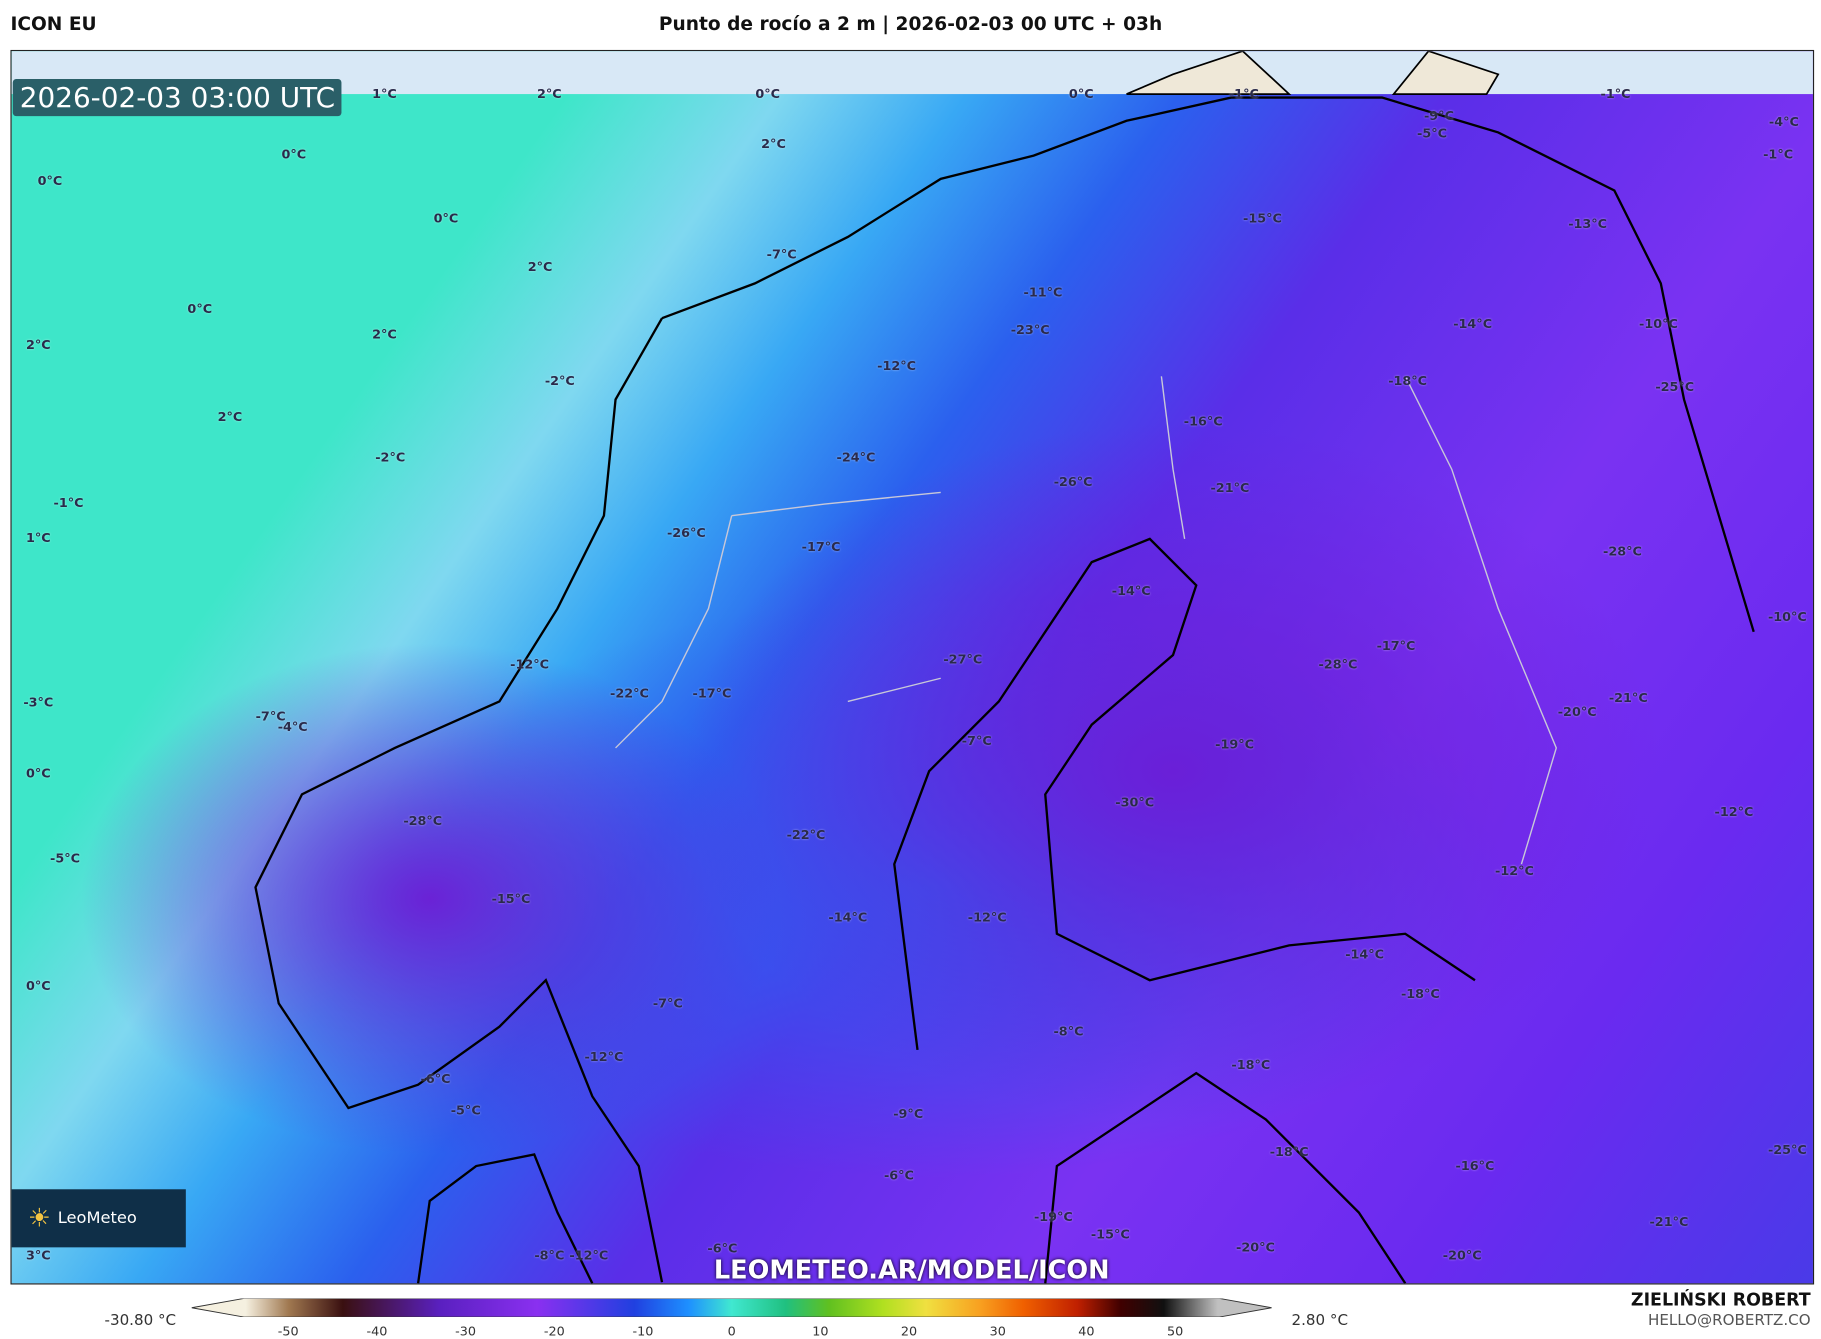 The height and width of the screenshot is (1339, 1821). Describe the element at coordinates (549, 1255) in the screenshot. I see `temperature-label: -8°C` at that location.